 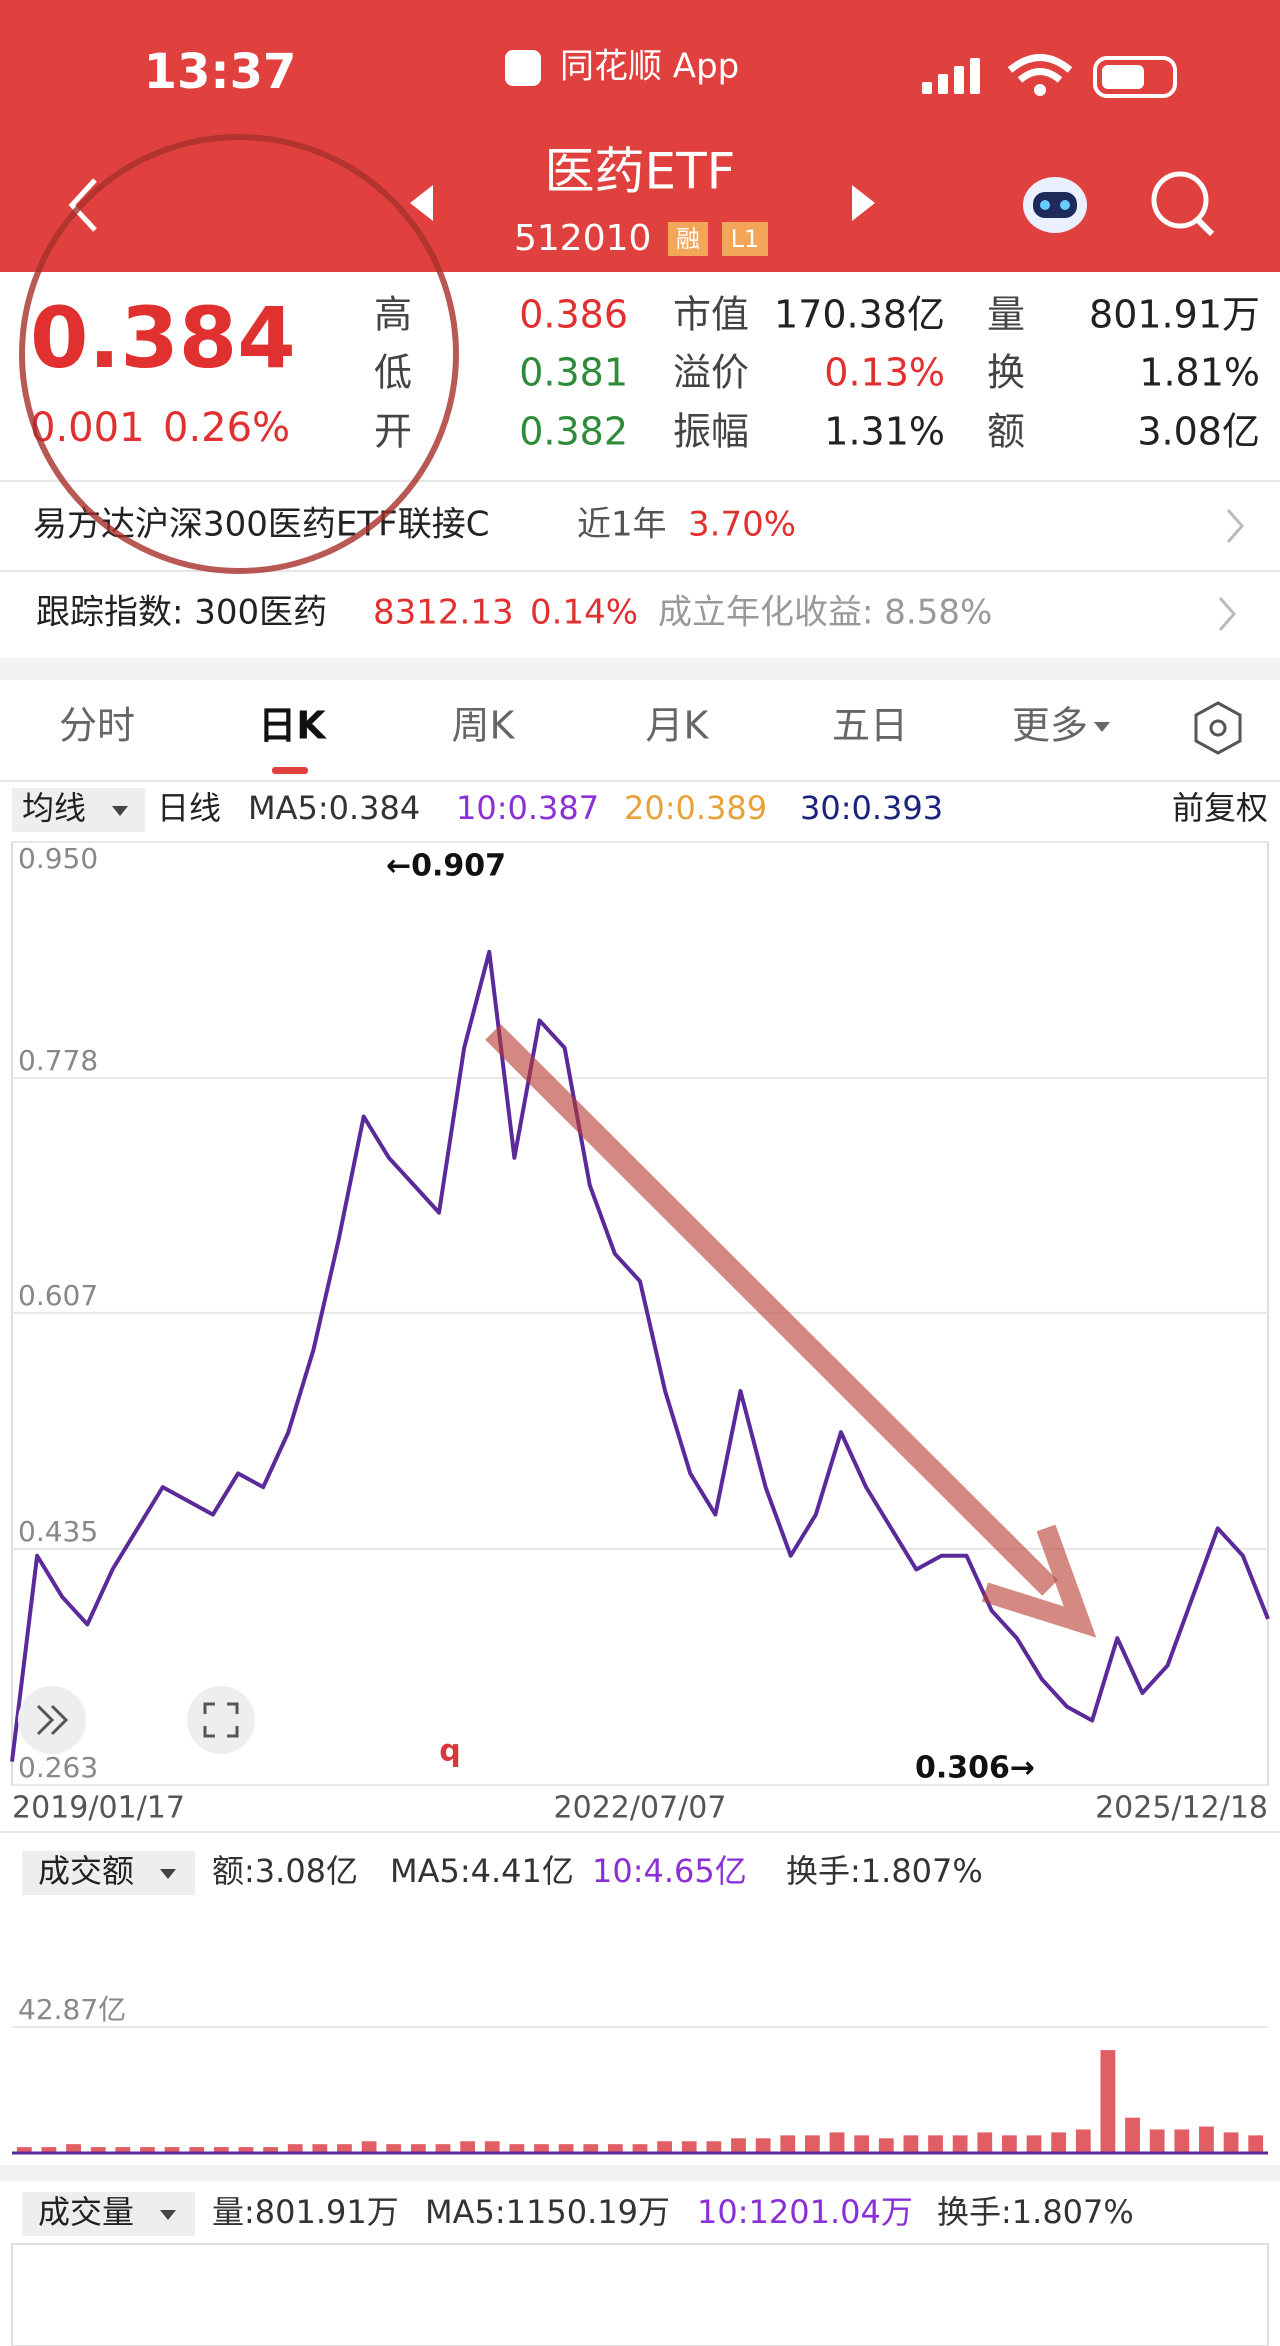 I want to click on stat-value: 3.08亿, so click(x=1198, y=432).